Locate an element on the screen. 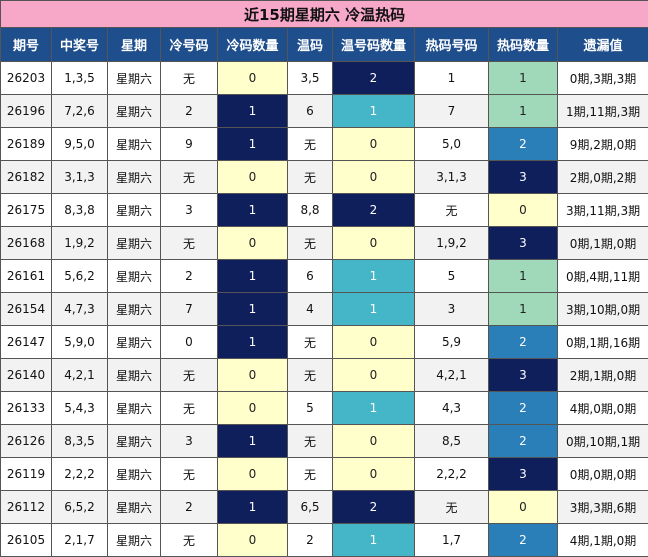 The image size is (648, 557). cell-warm: 4 is located at coordinates (310, 309).